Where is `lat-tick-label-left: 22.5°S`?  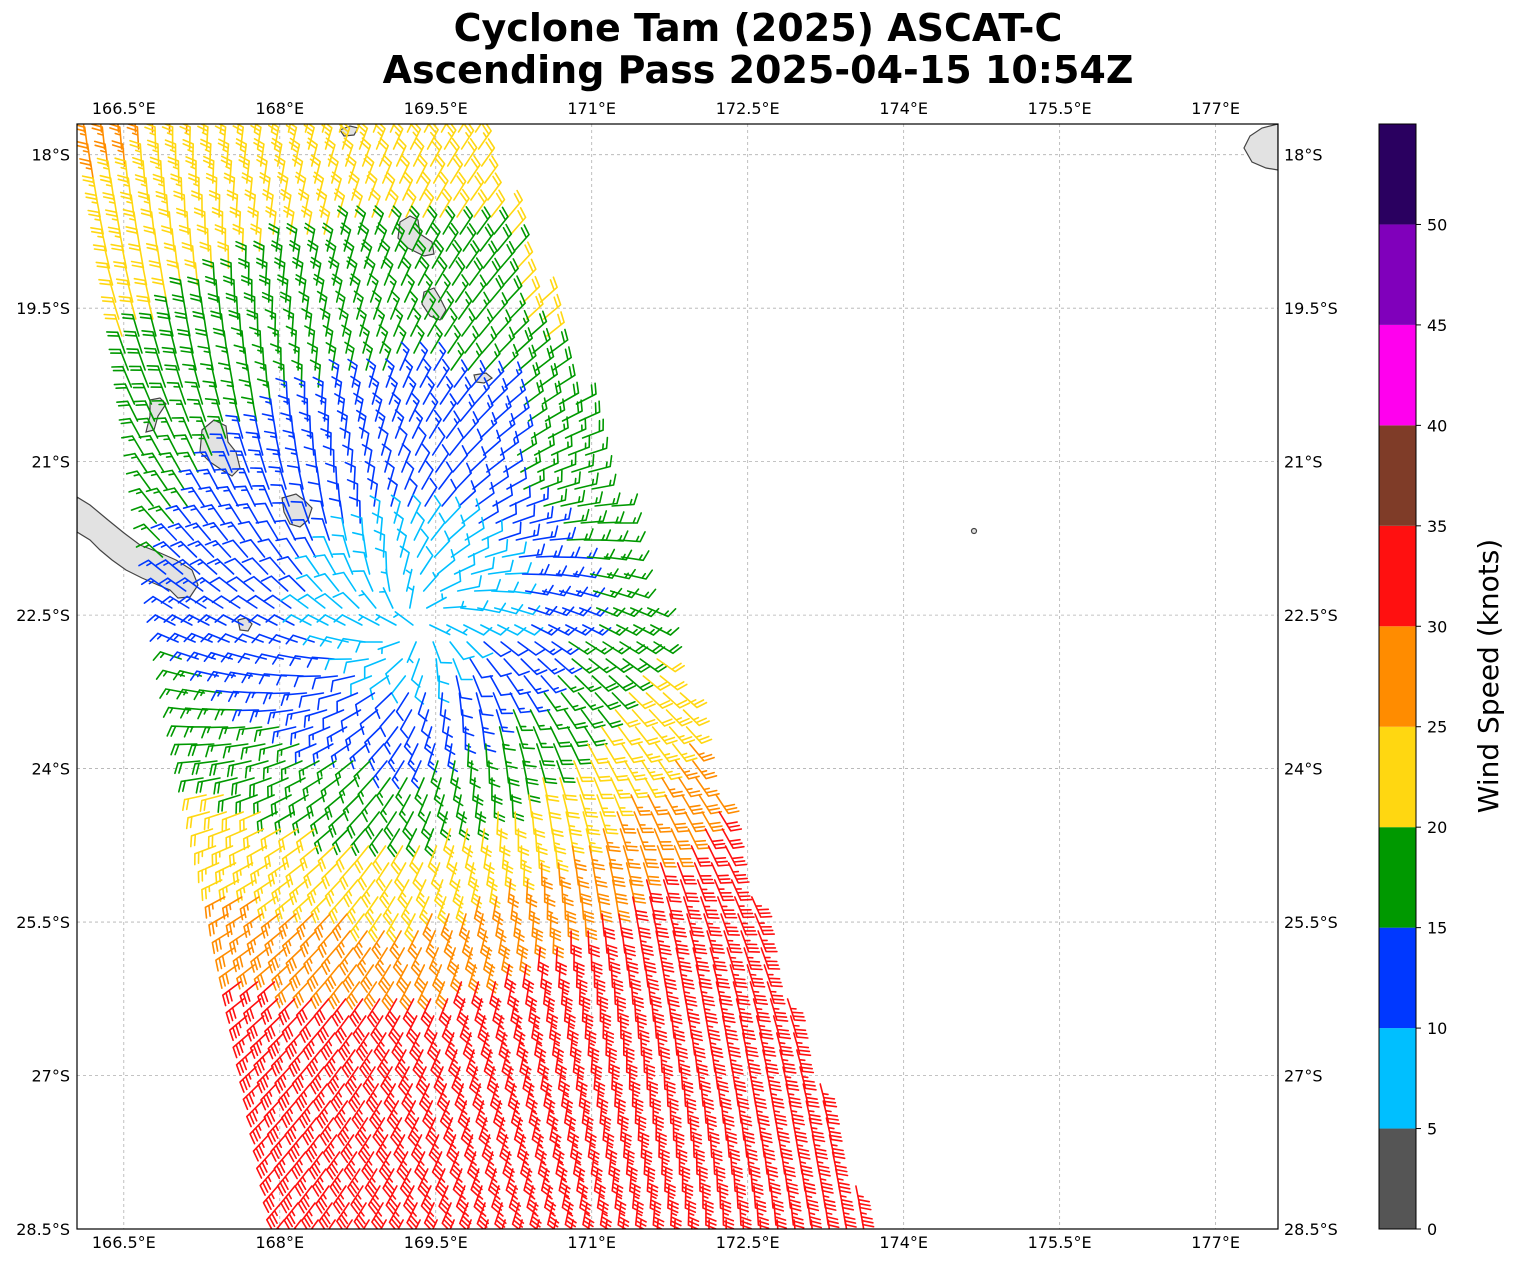
lat-tick-label-left: 22.5°S is located at coordinates (43, 615).